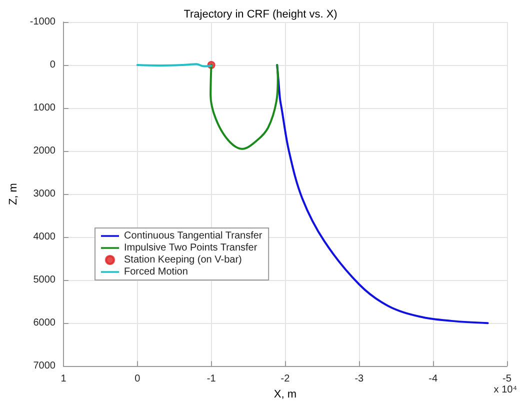 Image resolution: width=521 pixels, height=405 pixels. Describe the element at coordinates (433, 379) in the screenshot. I see `x-tick-label: -4` at that location.